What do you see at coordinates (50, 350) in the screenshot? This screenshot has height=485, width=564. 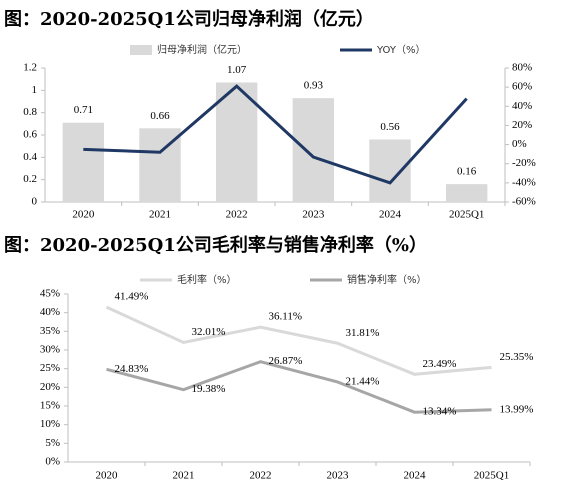 I see `y-tick-label: 30%` at bounding box center [50, 350].